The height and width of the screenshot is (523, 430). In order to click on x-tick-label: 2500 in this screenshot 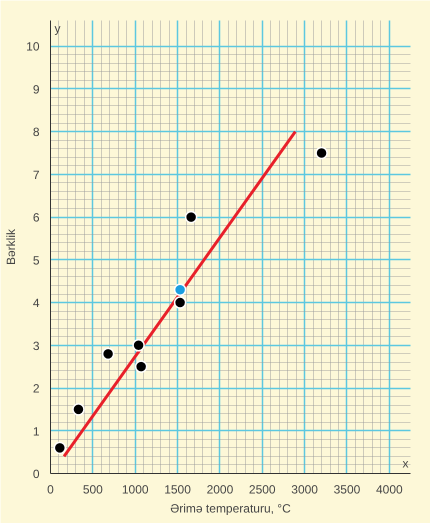, I will do `click(262, 489)`.